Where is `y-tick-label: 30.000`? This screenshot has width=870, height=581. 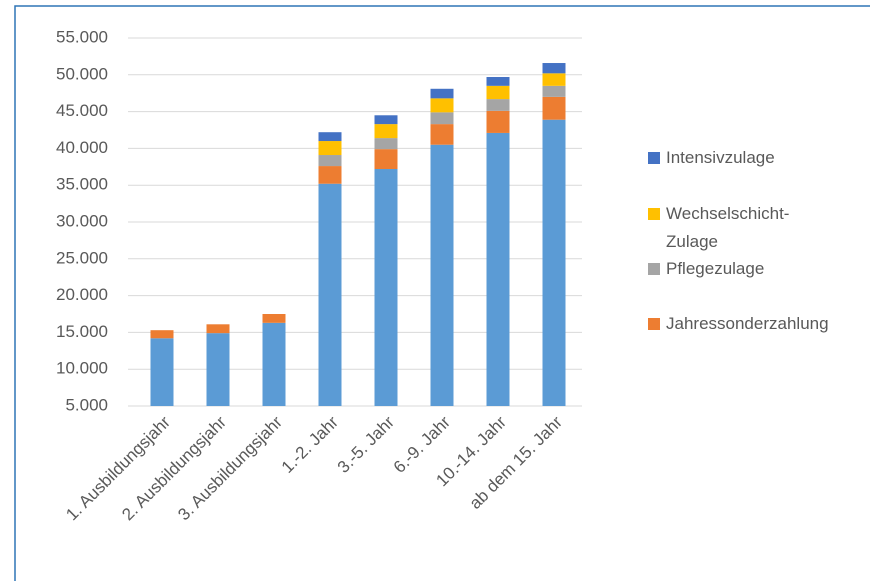
y-tick-label: 30.000 is located at coordinates (82, 220).